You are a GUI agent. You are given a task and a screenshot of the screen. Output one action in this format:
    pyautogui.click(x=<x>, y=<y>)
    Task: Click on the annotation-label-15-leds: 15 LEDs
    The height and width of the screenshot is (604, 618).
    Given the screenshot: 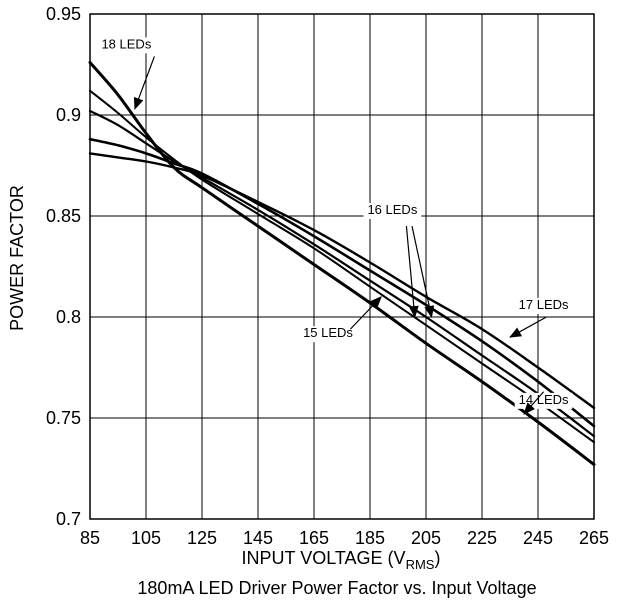 What is the action you would take?
    pyautogui.click(x=328, y=332)
    